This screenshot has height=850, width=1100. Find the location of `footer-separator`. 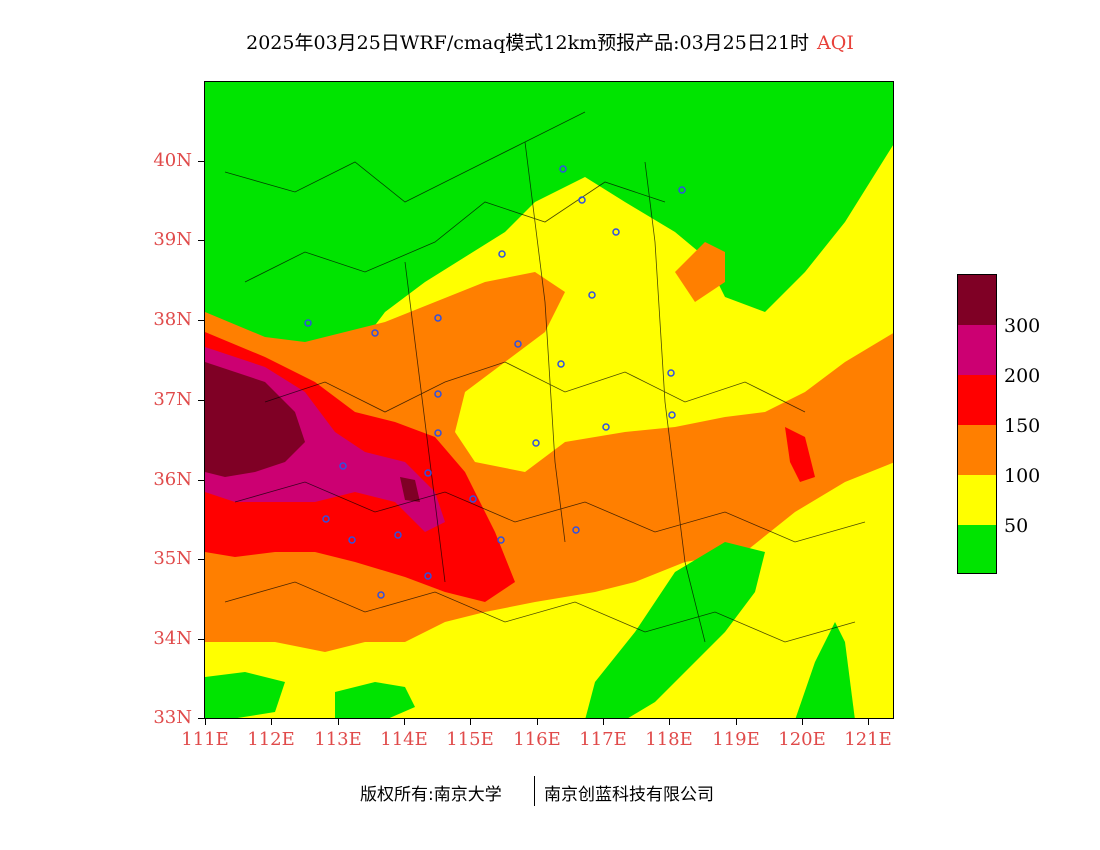

footer-separator is located at coordinates (534, 791).